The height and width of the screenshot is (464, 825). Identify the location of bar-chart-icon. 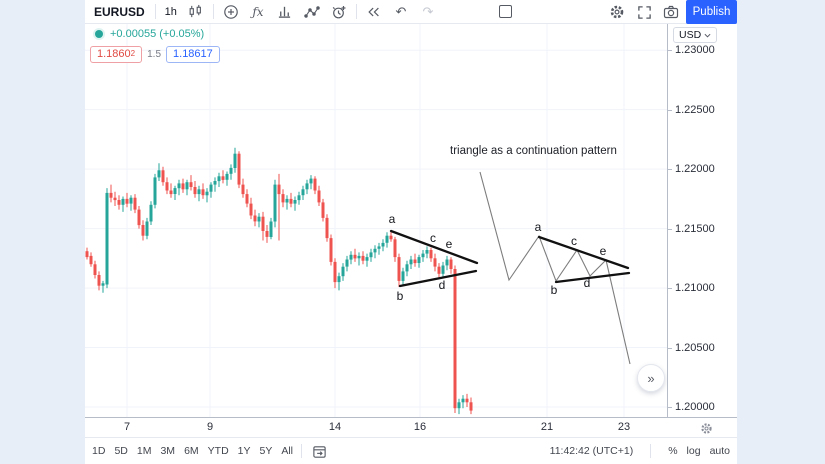
(285, 12).